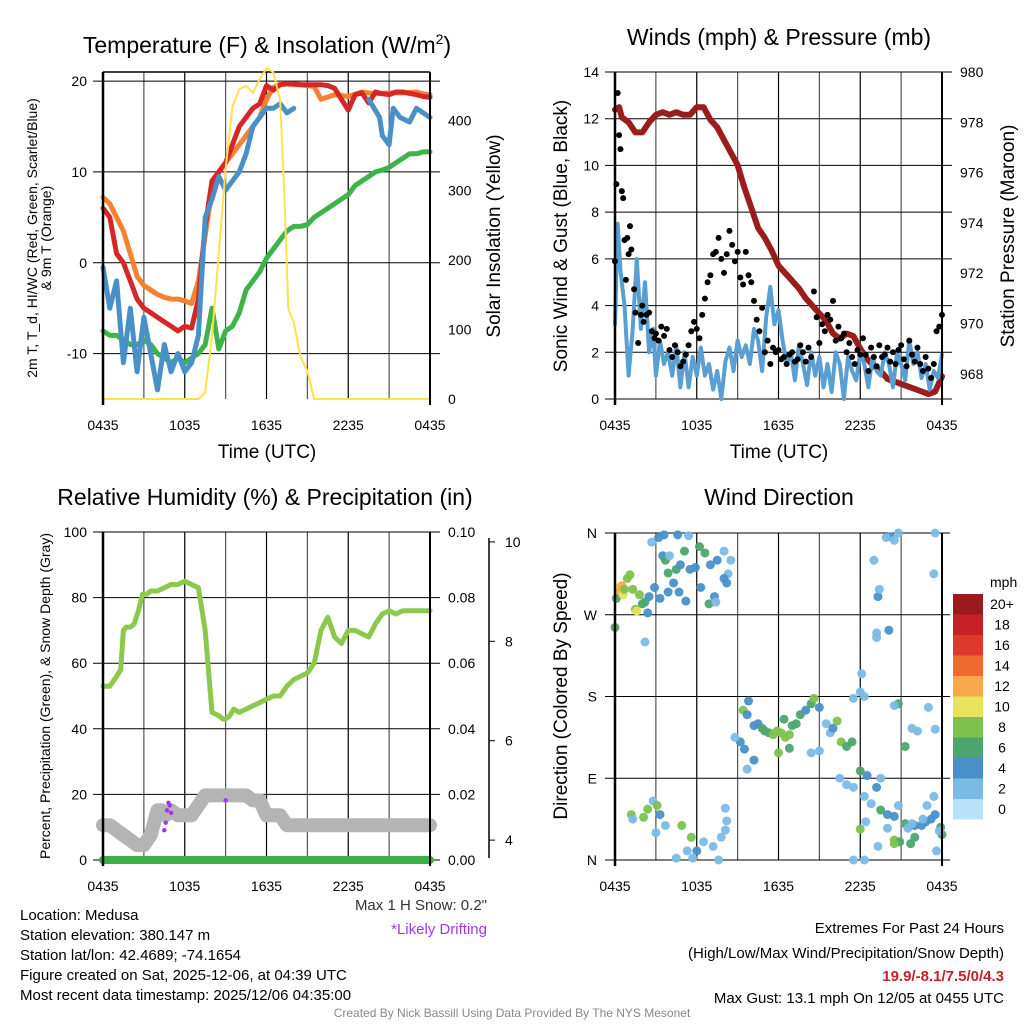 Image resolution: width=1024 pixels, height=1024 pixels. What do you see at coordinates (778, 311) in the screenshot?
I see `series-sonic-wind` at bounding box center [778, 311].